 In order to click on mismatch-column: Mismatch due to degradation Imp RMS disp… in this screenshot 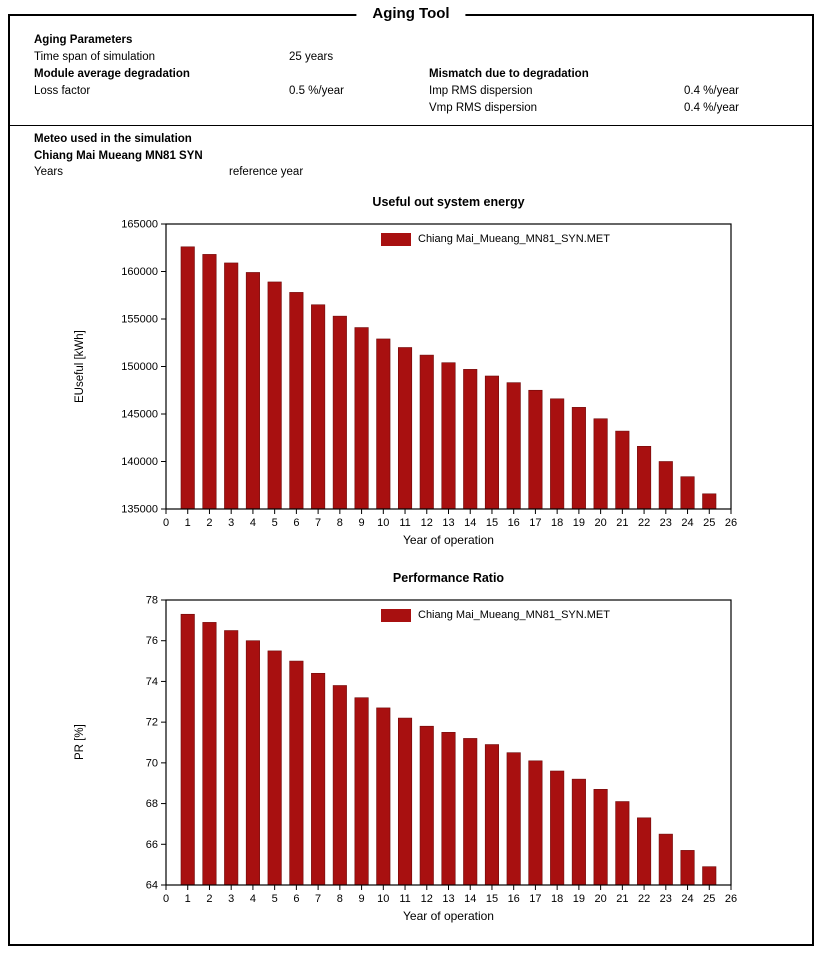, I will do `click(584, 74)`.